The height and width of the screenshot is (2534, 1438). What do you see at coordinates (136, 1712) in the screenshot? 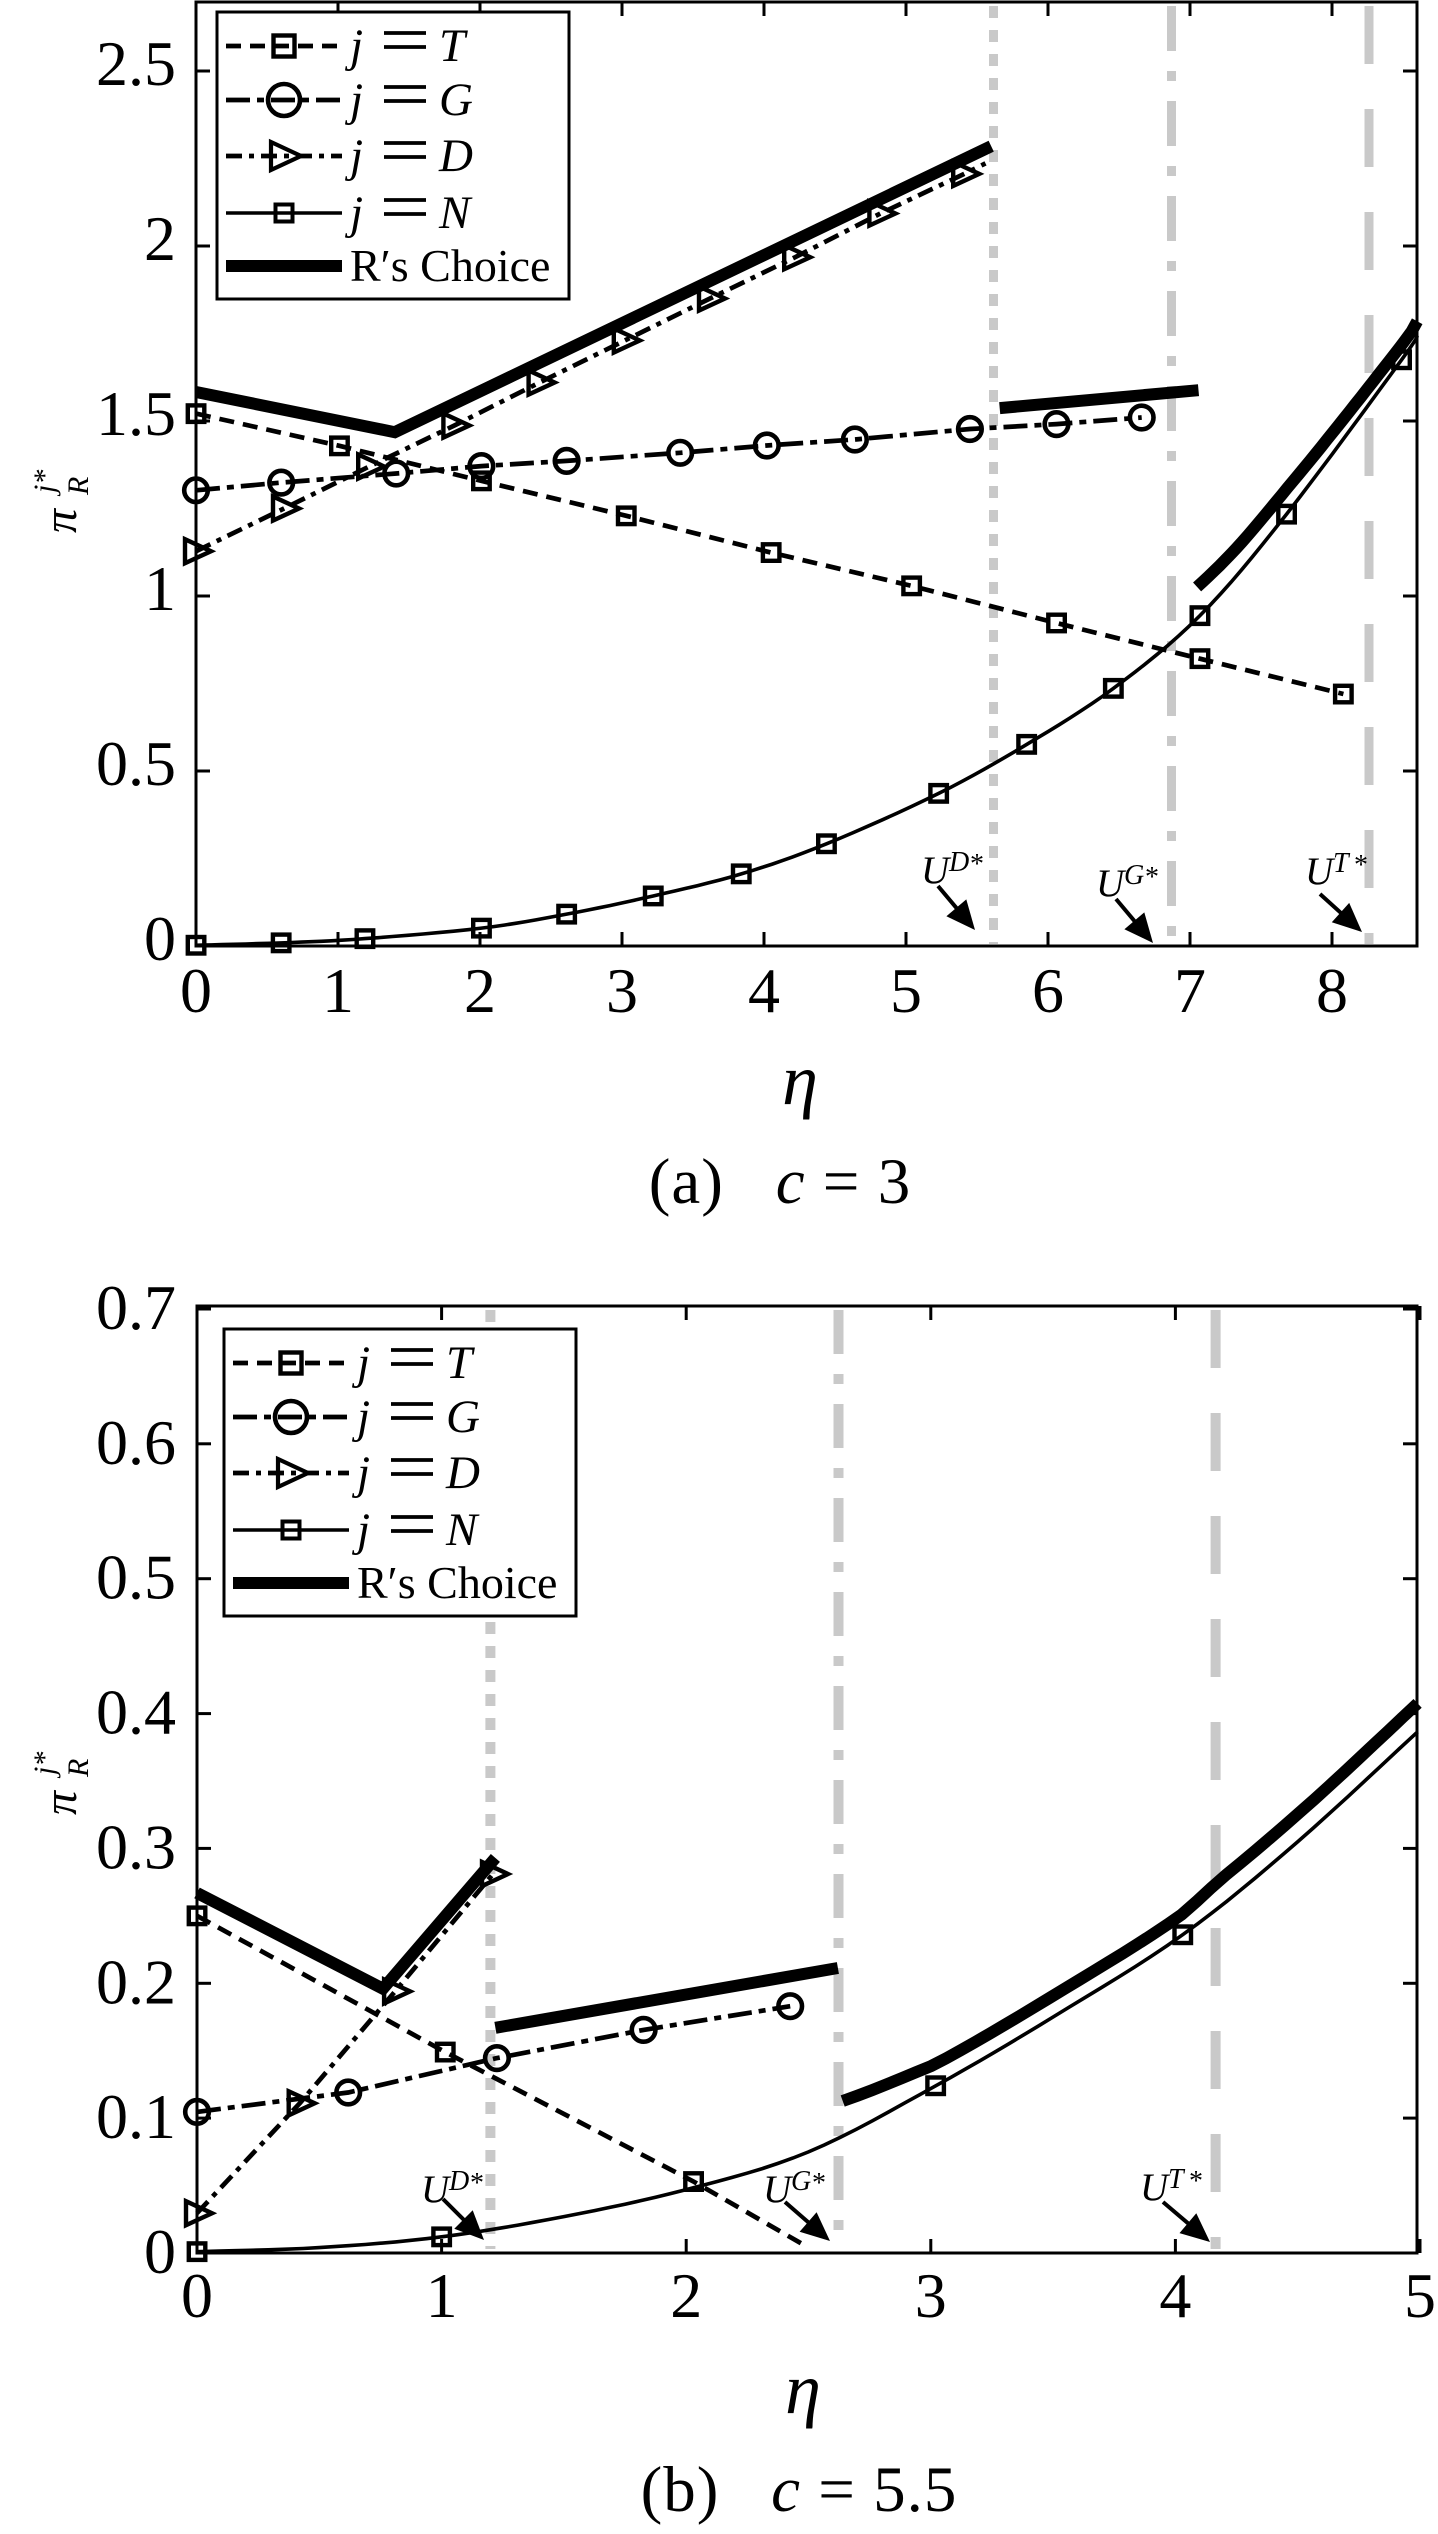
I see `svg-text: 0.4` at bounding box center [136, 1712].